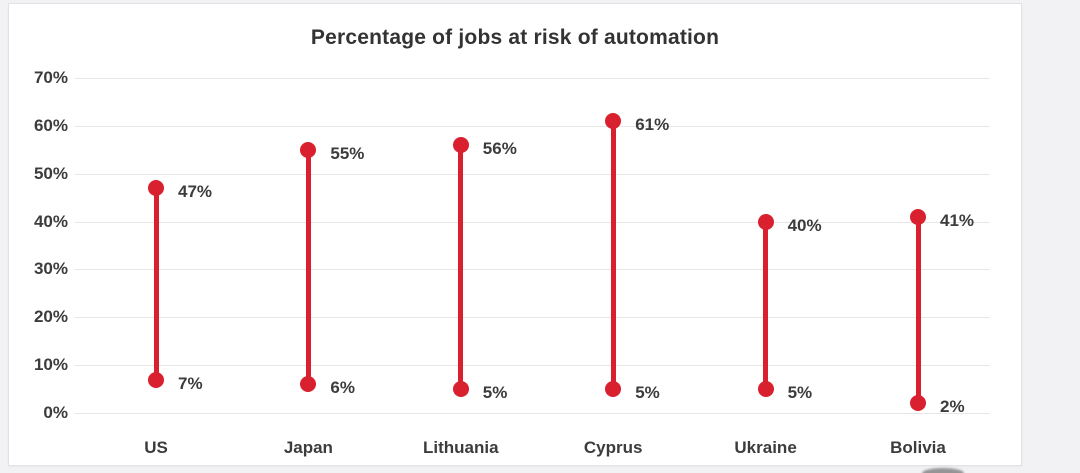 The height and width of the screenshot is (473, 1080). I want to click on x-axis-category-label: Japan, so click(308, 447).